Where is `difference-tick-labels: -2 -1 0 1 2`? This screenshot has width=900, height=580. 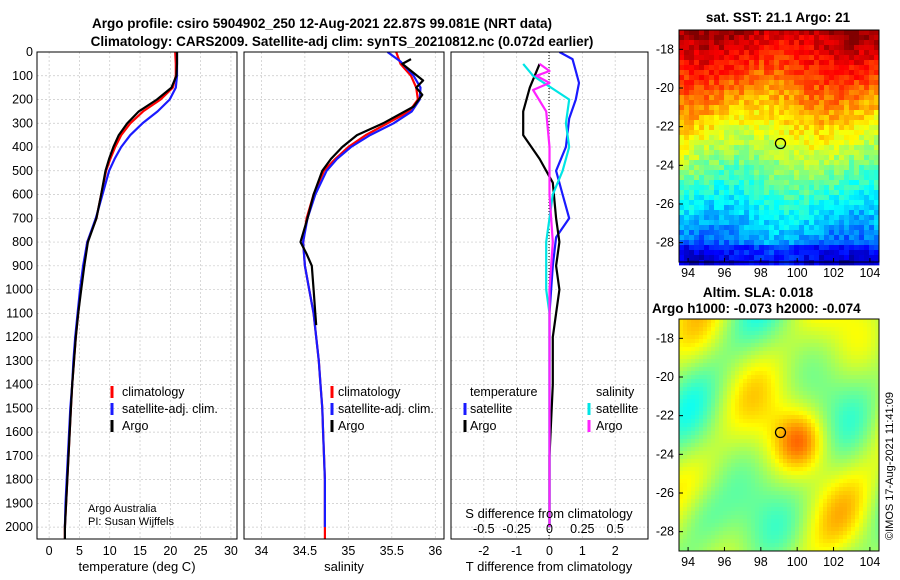 difference-tick-labels: -2 -1 0 1 2 is located at coordinates (548, 551).